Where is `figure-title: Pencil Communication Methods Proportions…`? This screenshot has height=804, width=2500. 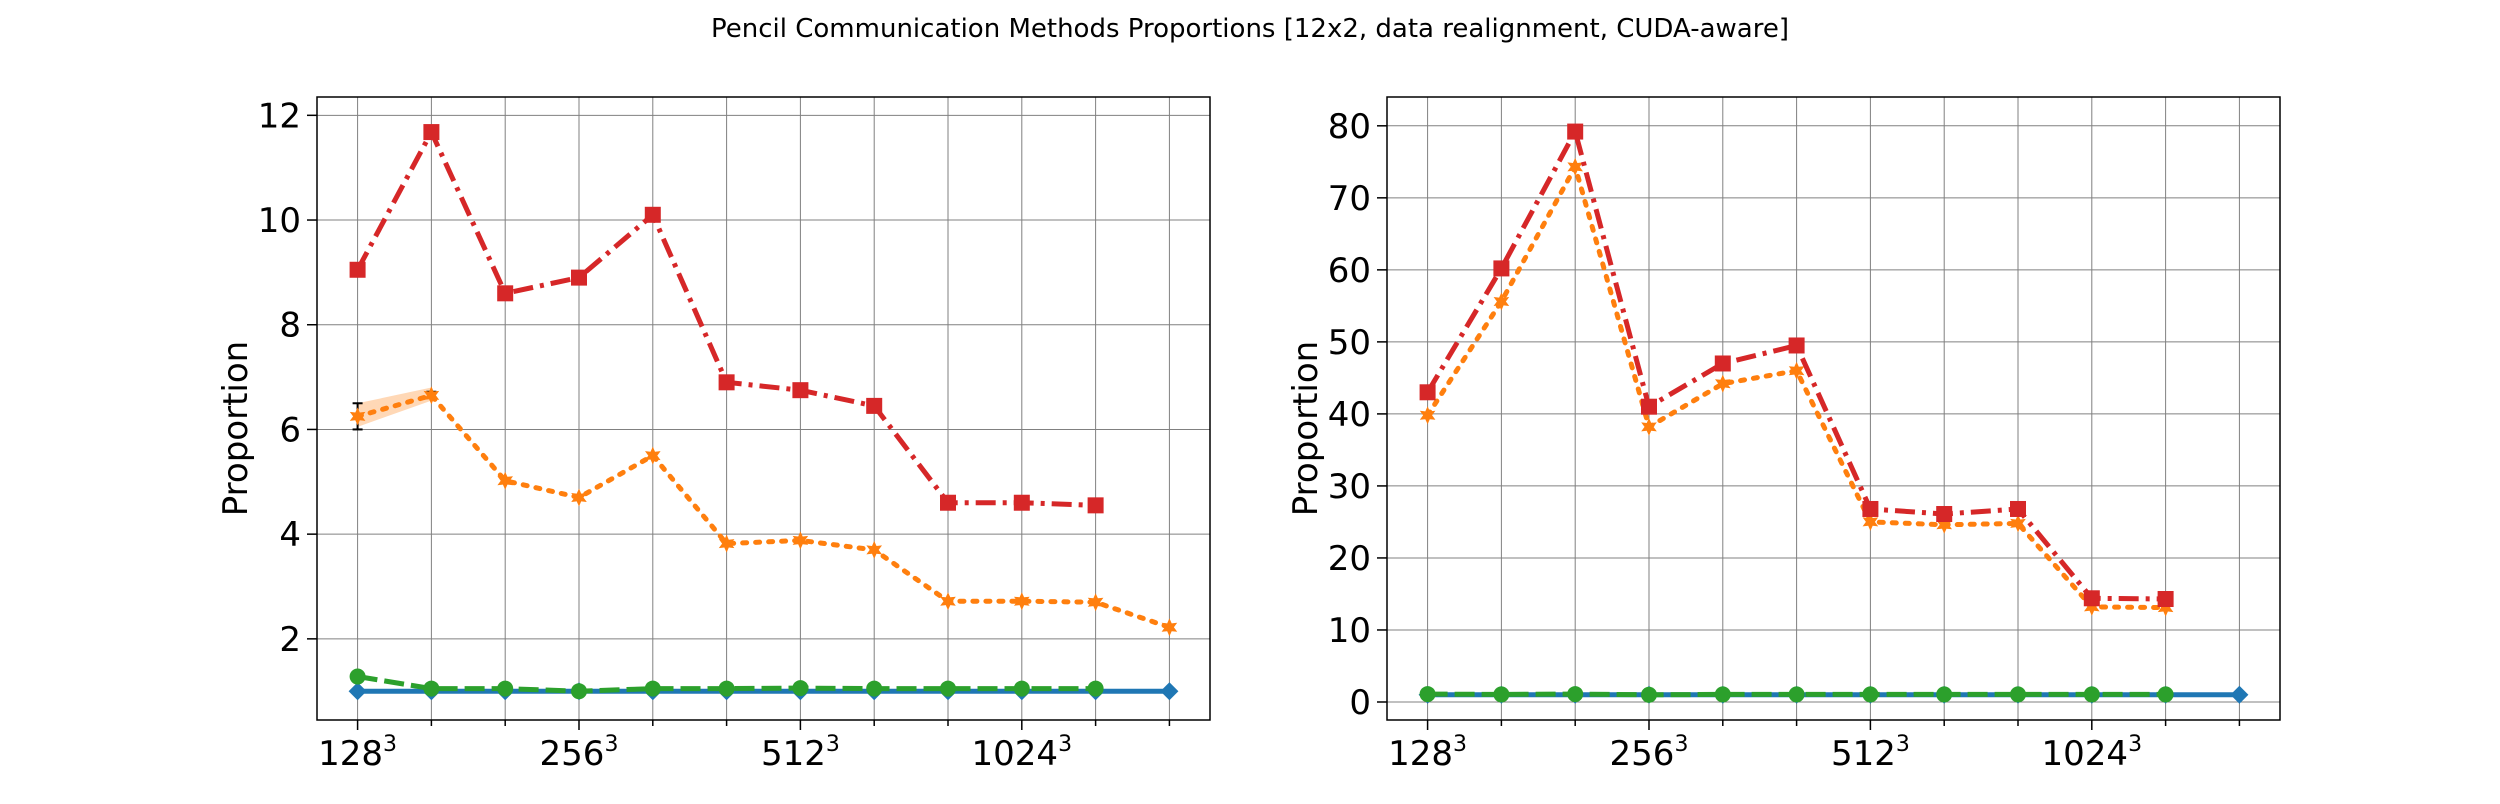 figure-title: Pencil Communication Methods Proportions… is located at coordinates (1250, 29).